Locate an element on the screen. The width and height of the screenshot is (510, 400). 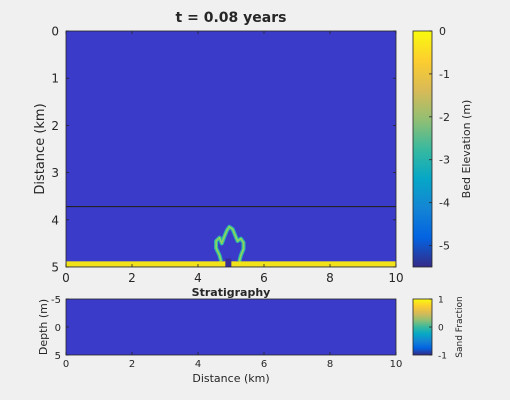
strat-colorbar-tick-label: -1 is located at coordinates (442, 357).